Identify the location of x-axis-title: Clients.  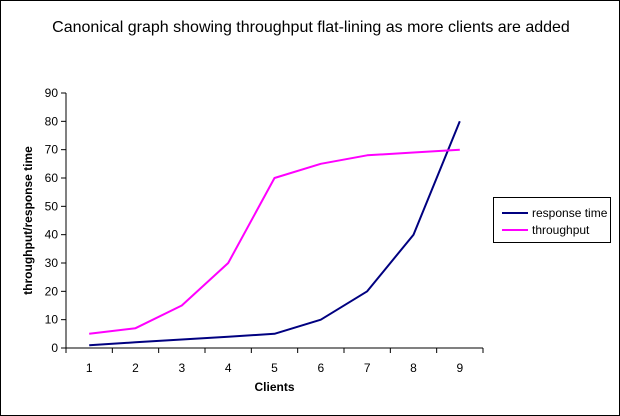
(274, 387).